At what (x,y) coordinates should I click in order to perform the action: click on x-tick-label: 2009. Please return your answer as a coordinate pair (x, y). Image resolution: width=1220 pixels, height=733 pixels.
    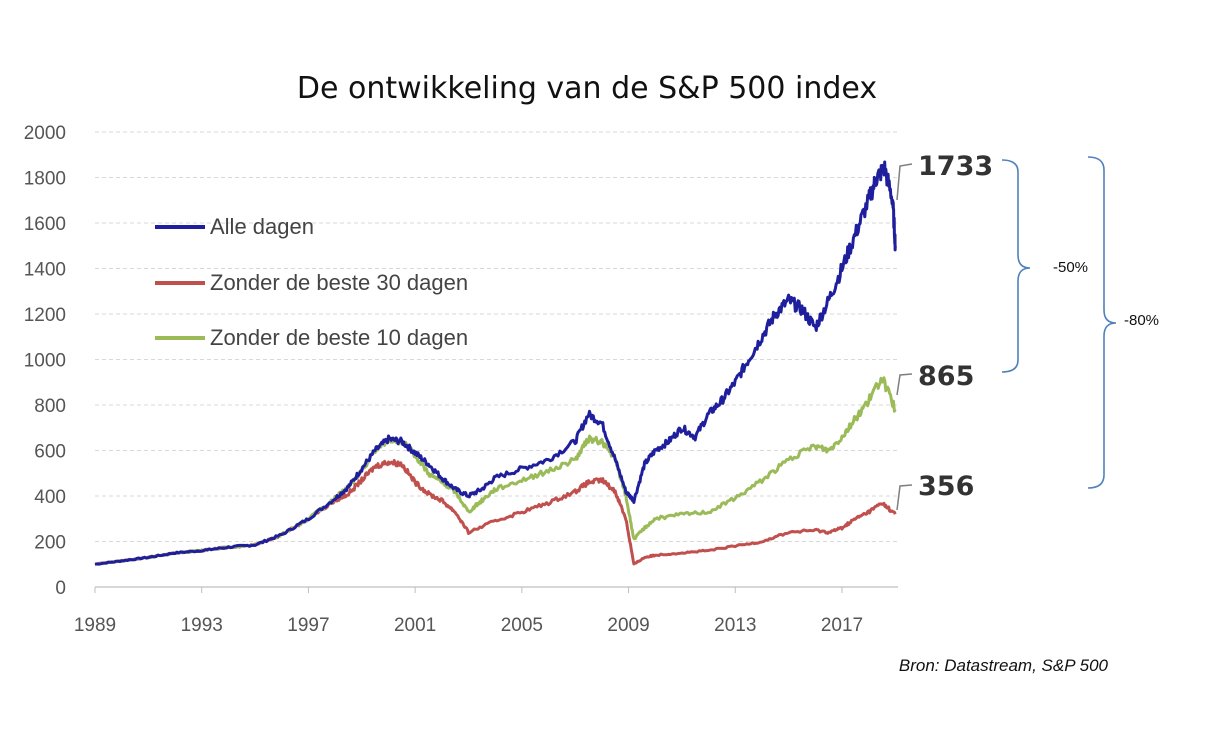
    Looking at the image, I should click on (628, 625).